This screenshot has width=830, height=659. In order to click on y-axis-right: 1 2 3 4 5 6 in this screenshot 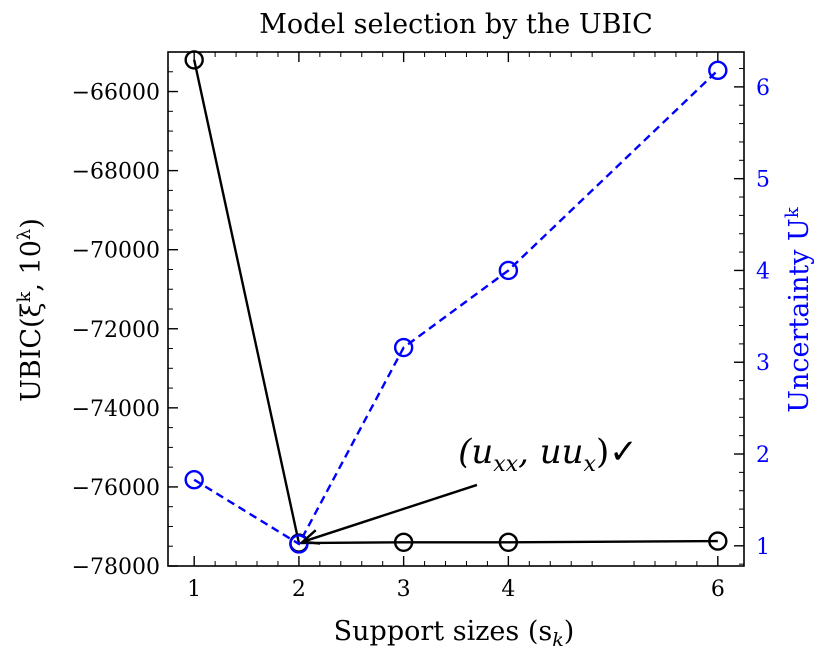, I will do `click(752, 316)`.